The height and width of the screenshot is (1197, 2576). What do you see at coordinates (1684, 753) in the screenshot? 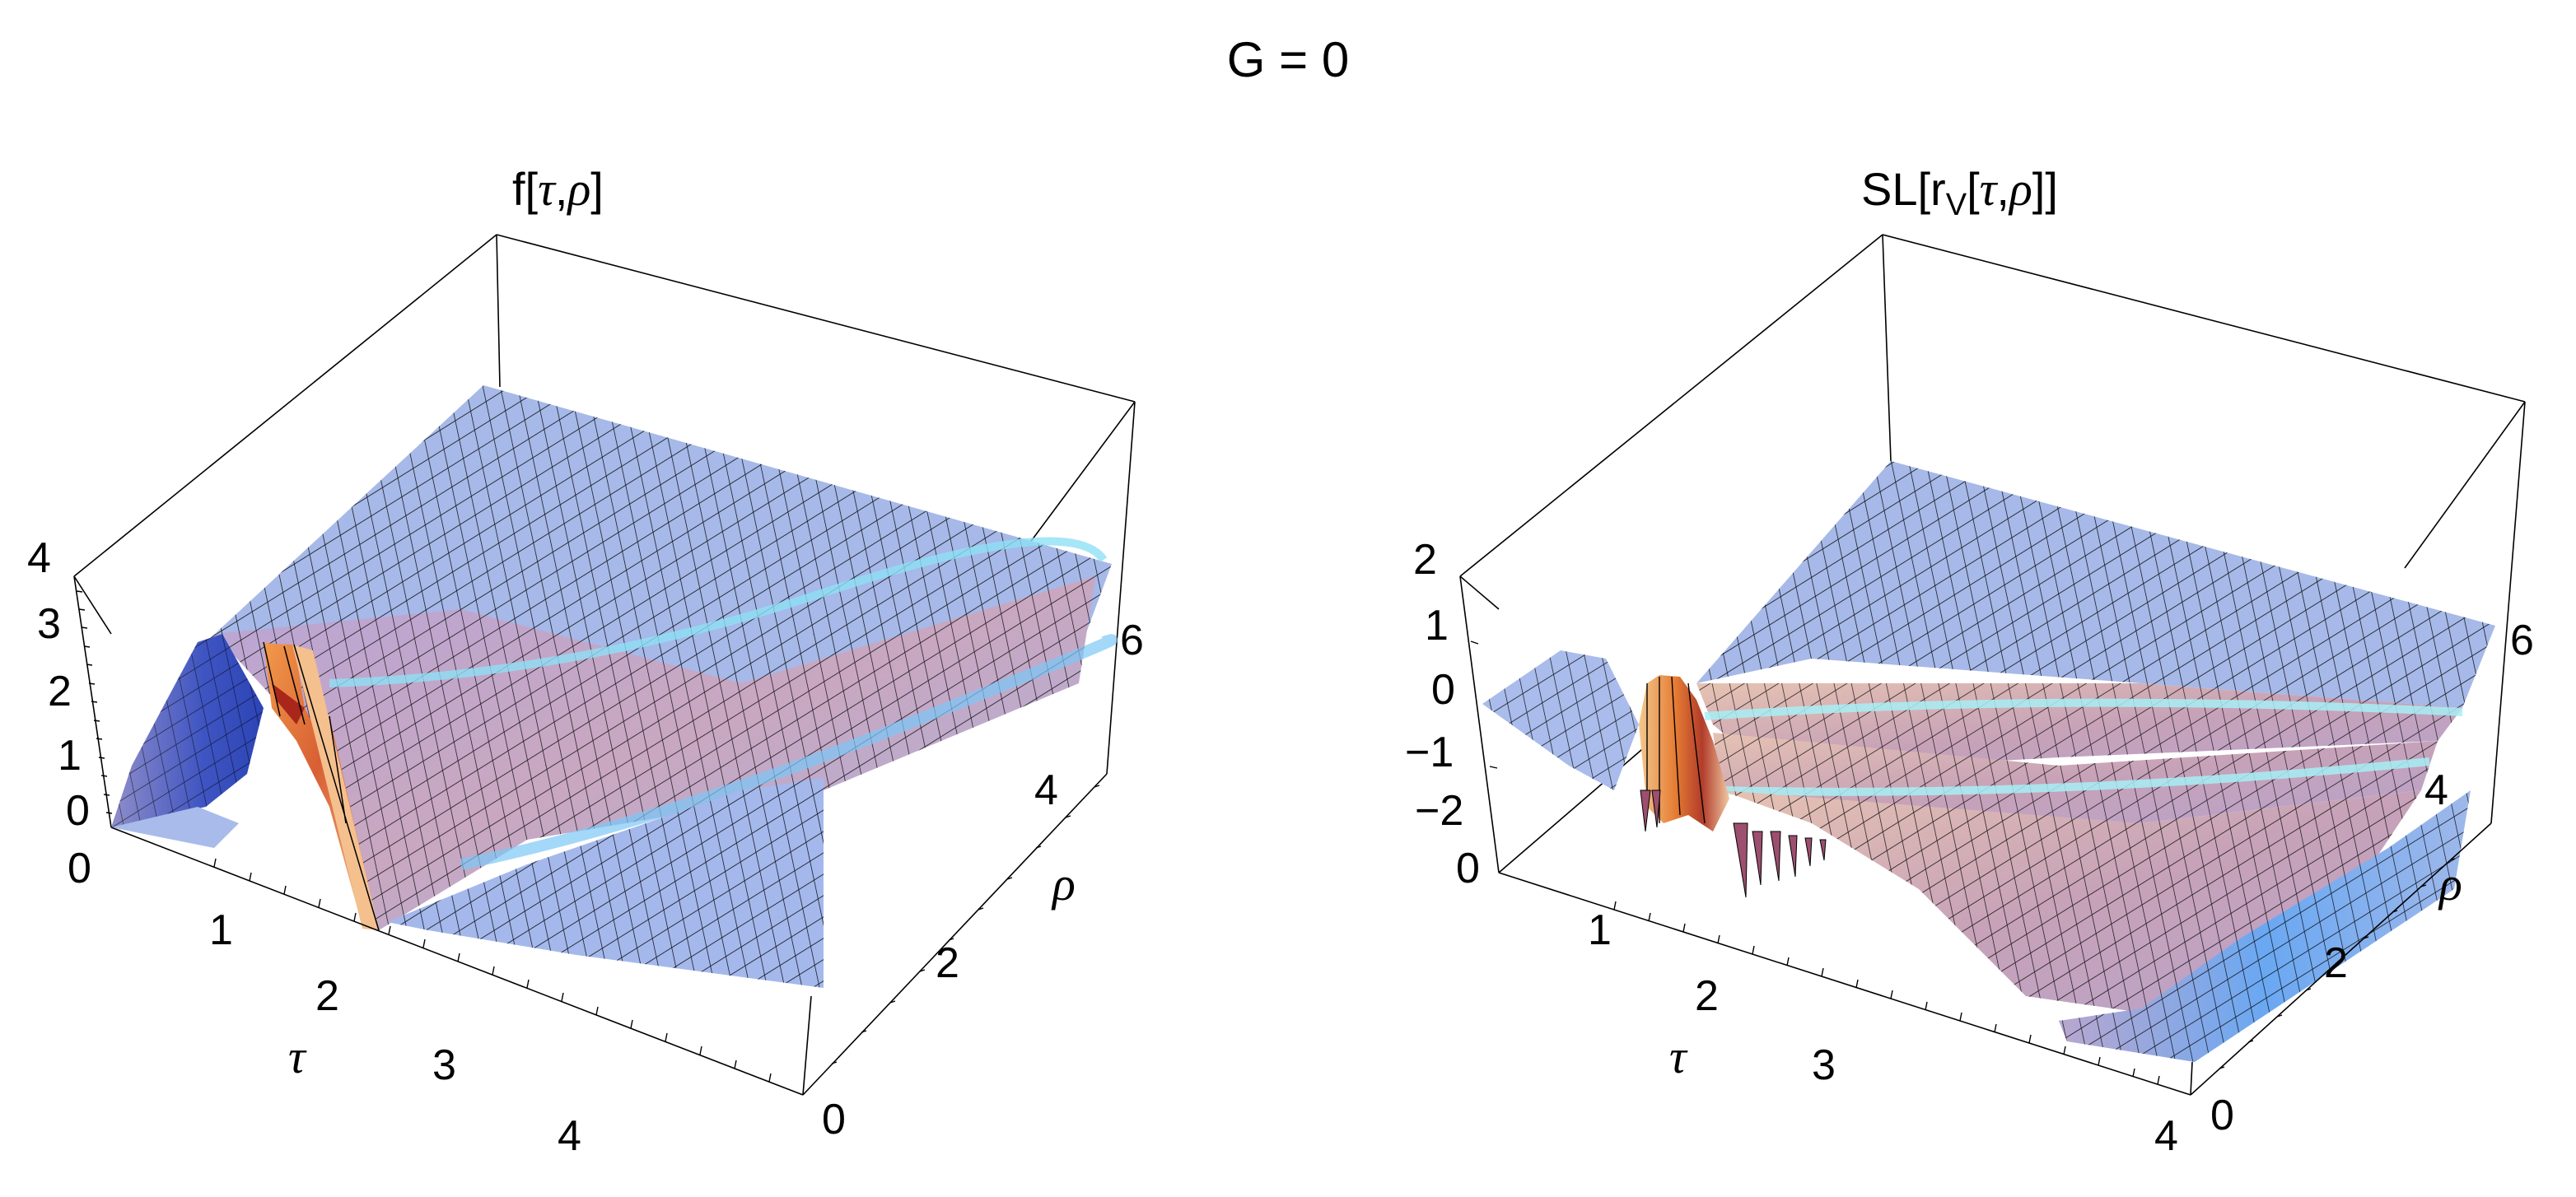
I see `plot-sl-peak` at bounding box center [1684, 753].